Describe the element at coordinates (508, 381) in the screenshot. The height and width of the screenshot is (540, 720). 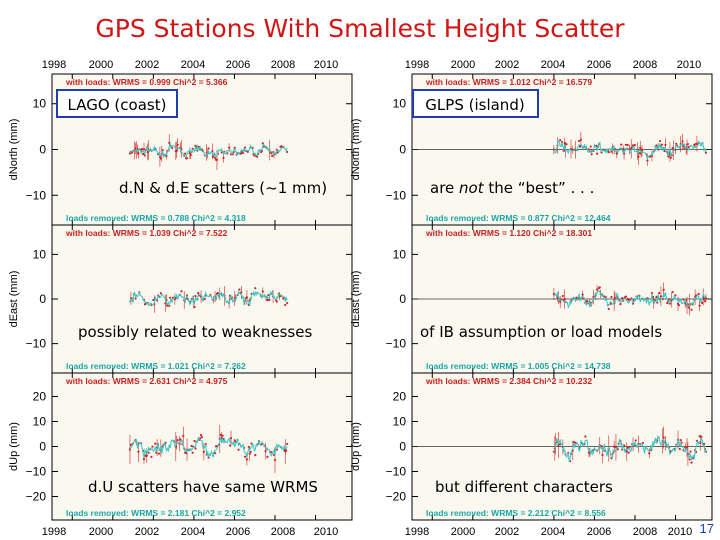
I see `stats-with-loads: with loads: WRMS = 2.384 Chi^2 = 10.232` at that location.